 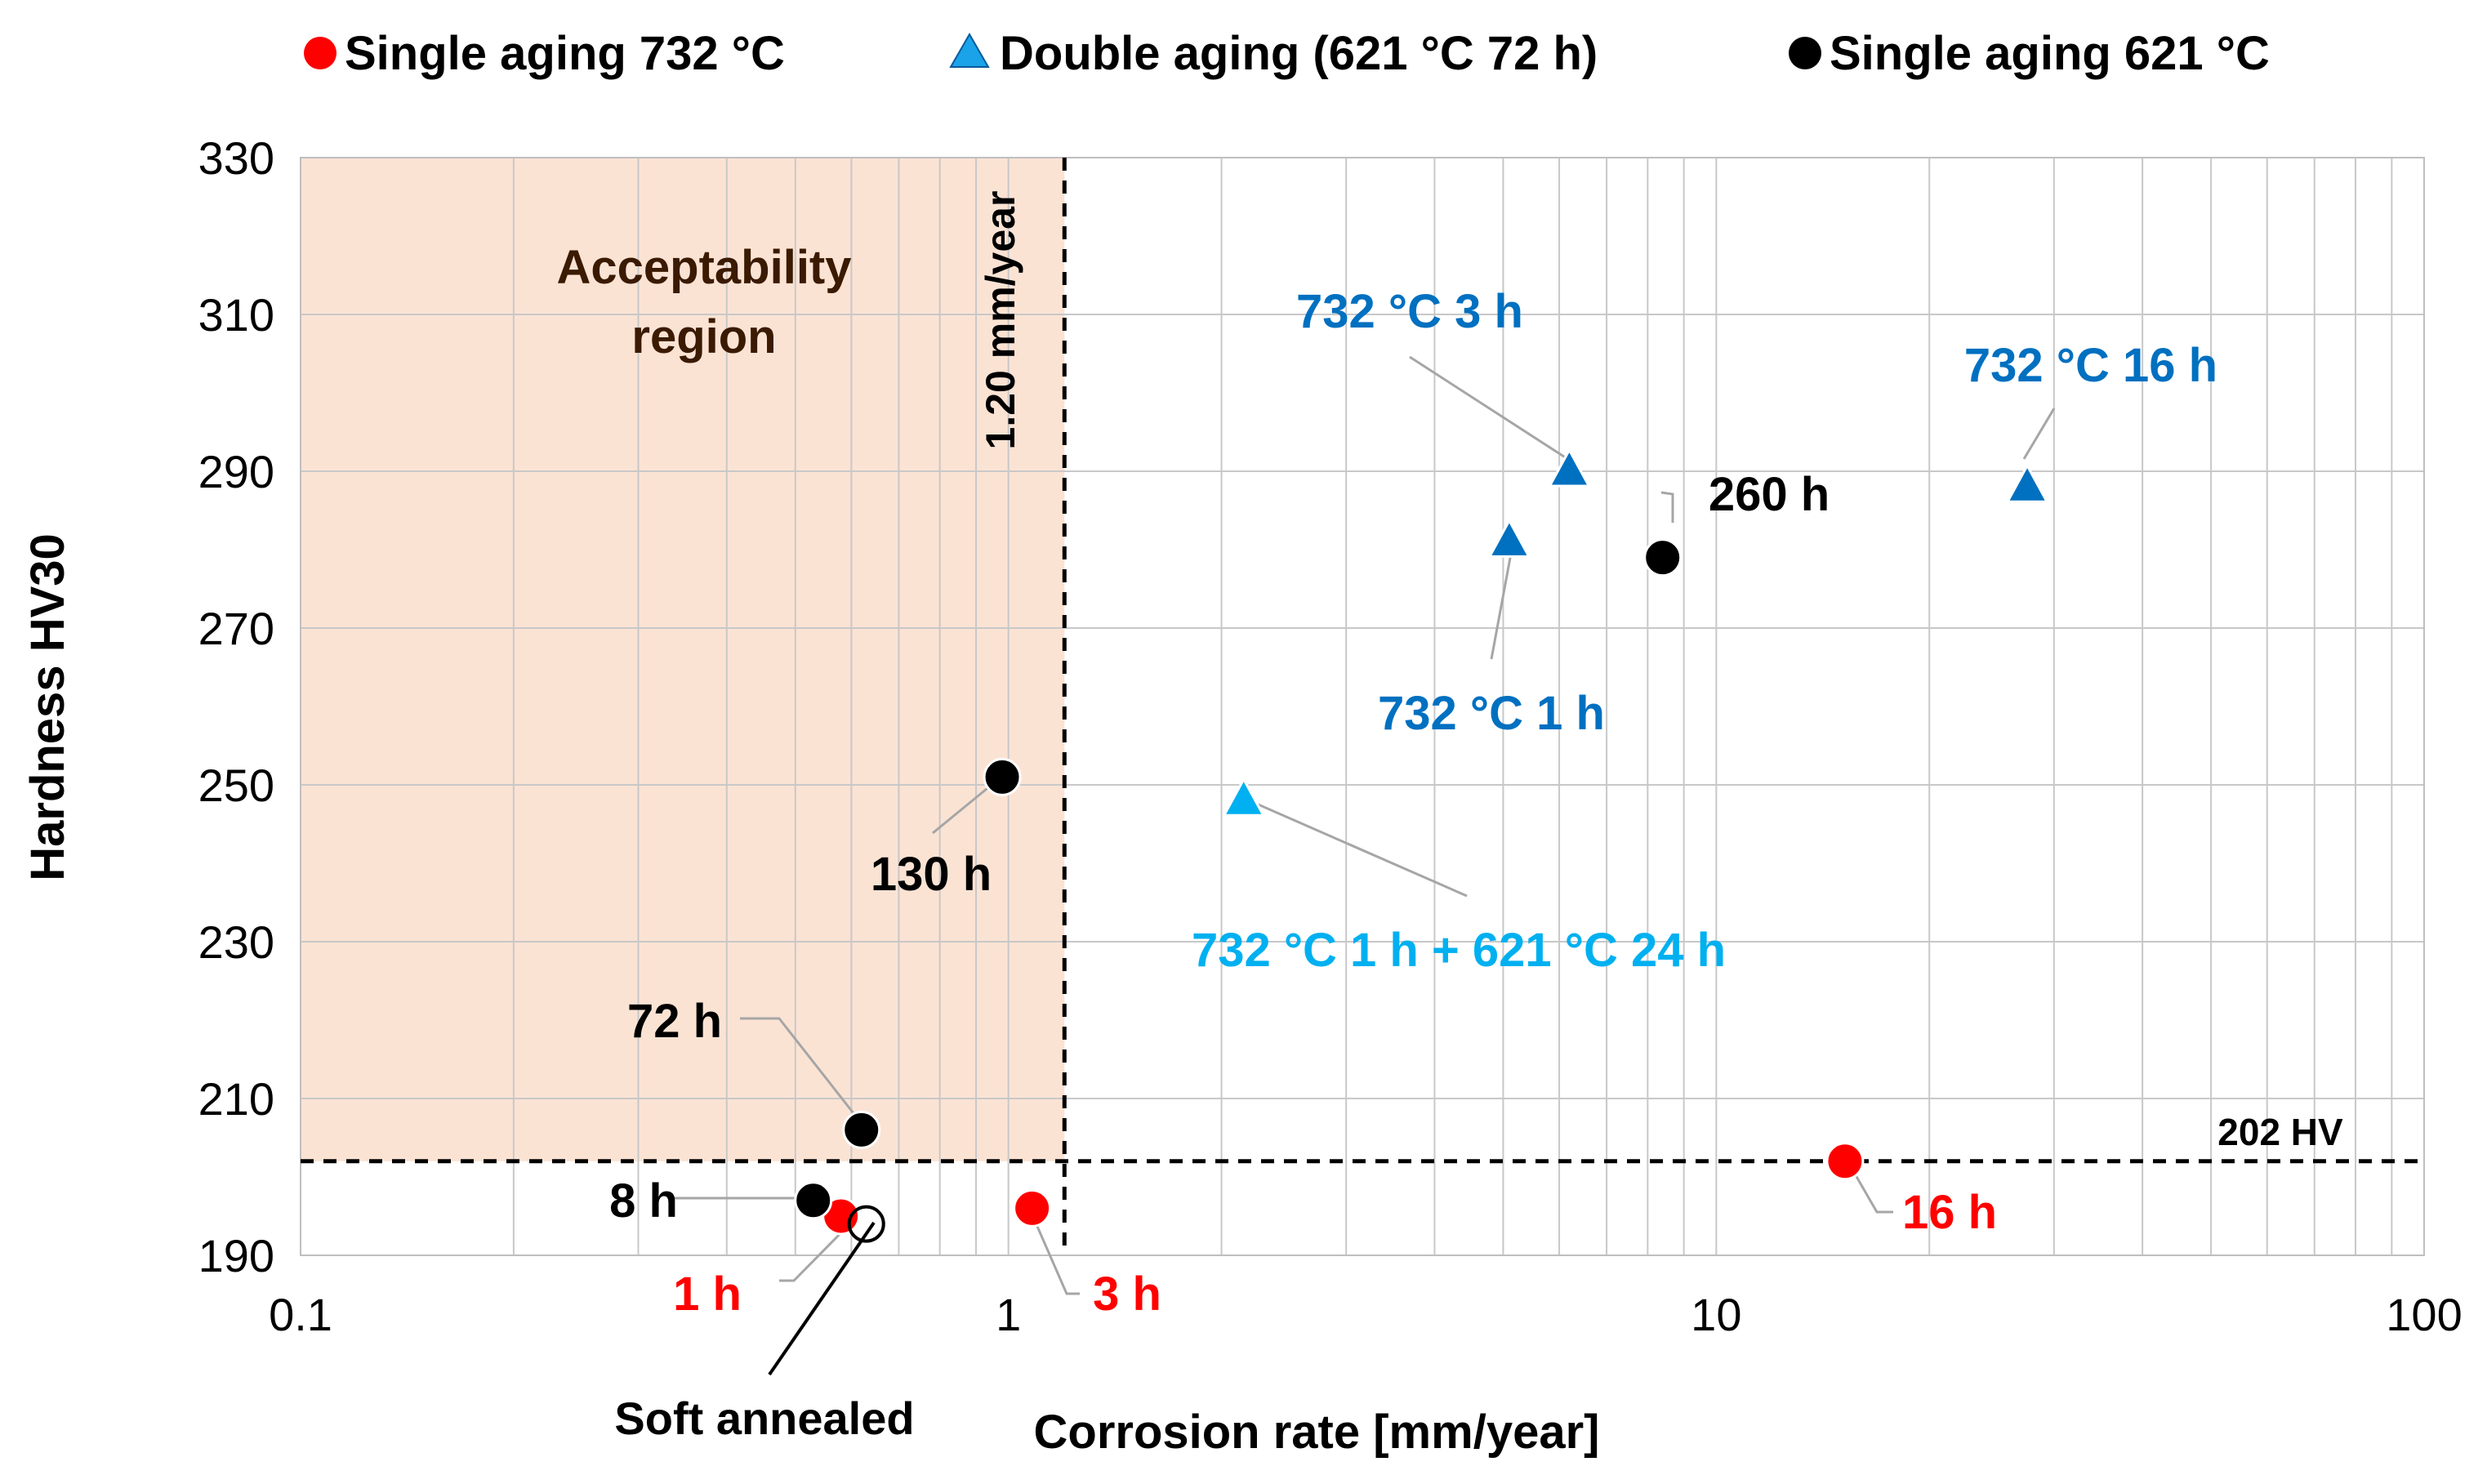 What do you see at coordinates (236, 942) in the screenshot?
I see `y-tick-label: 230` at bounding box center [236, 942].